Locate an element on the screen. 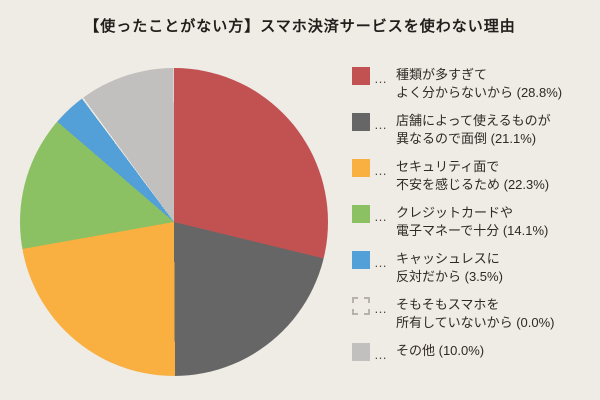 The width and height of the screenshot is (600, 400). legend-item: … 店舗によって使えるものが 異なるので面倒 (21.1%) is located at coordinates (472, 130).